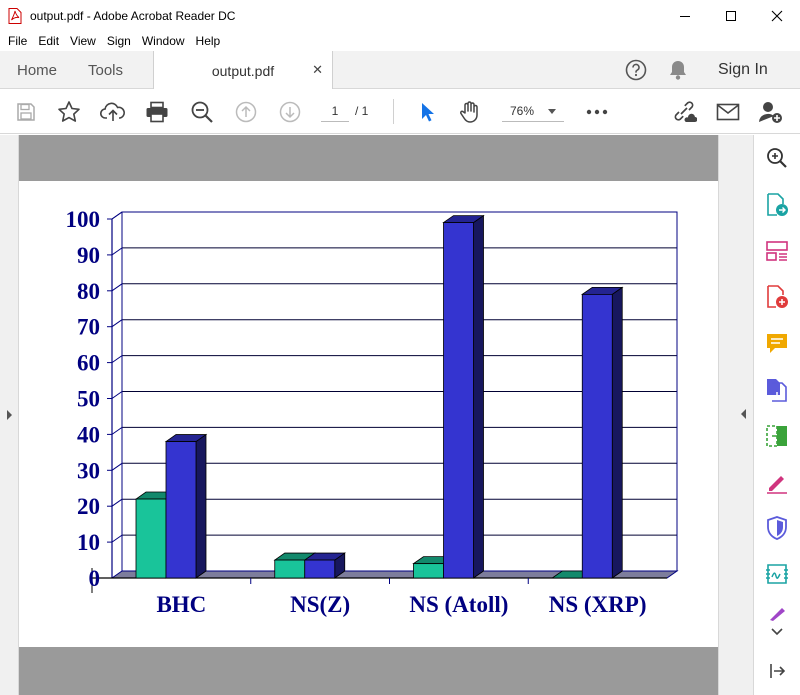  Describe the element at coordinates (777, 528) in the screenshot. I see `protect-shield-icon` at that location.